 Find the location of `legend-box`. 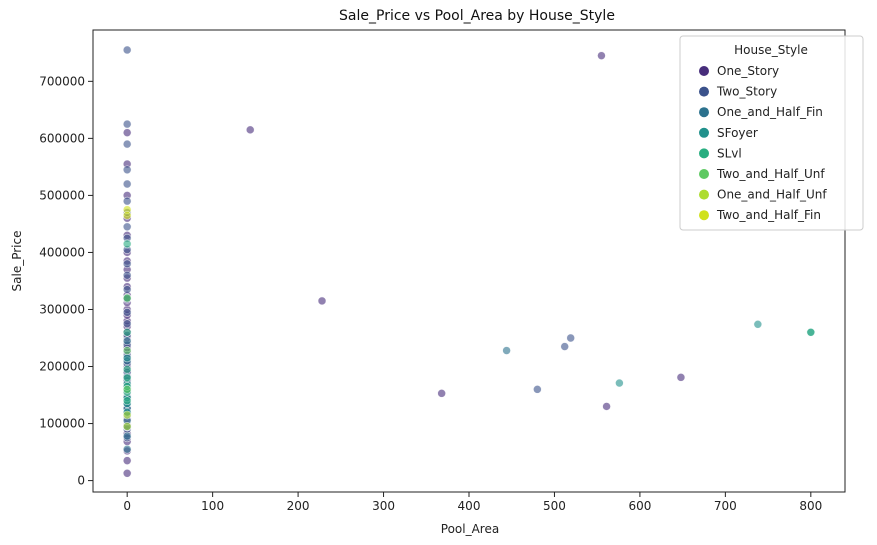

legend-box is located at coordinates (771, 133).